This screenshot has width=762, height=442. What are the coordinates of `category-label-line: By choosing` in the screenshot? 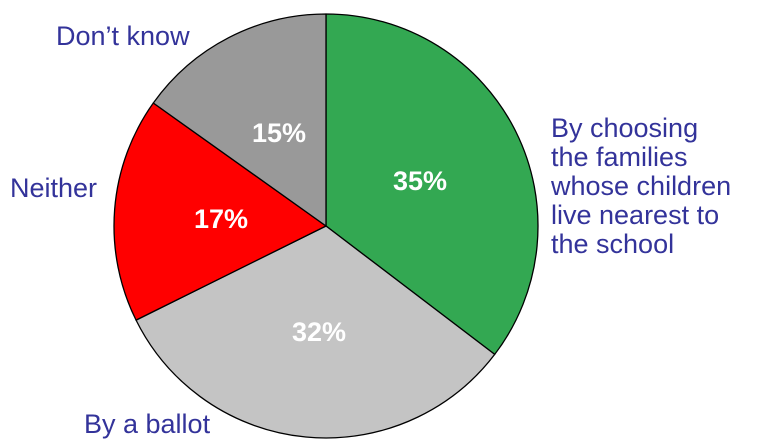 It's located at (624, 128).